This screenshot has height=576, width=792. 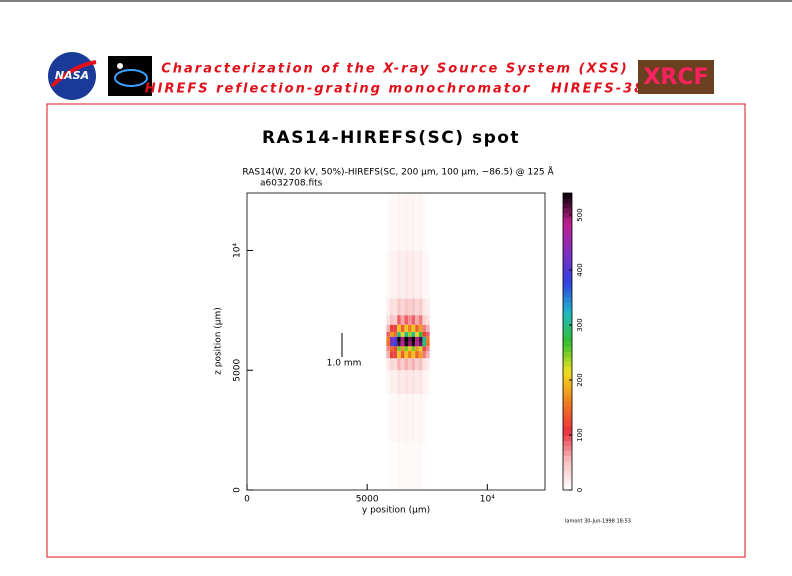 What do you see at coordinates (580, 379) in the screenshot?
I see `colorbar-tick-label: 200` at bounding box center [580, 379].